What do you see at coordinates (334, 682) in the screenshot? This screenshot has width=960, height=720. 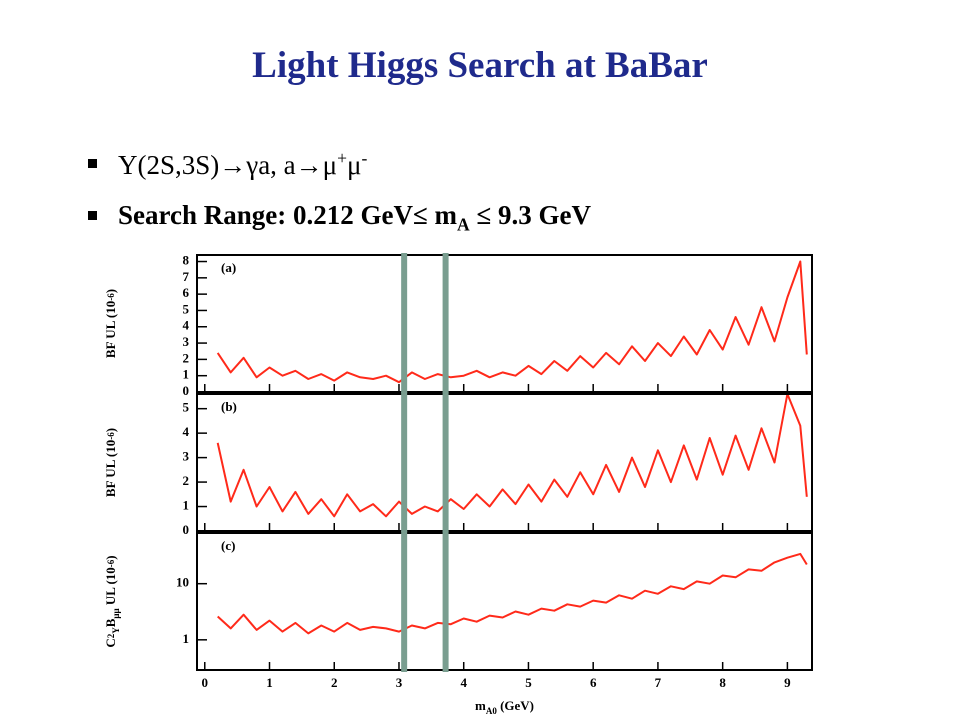 I see `x-tick-label: 2` at bounding box center [334, 682].